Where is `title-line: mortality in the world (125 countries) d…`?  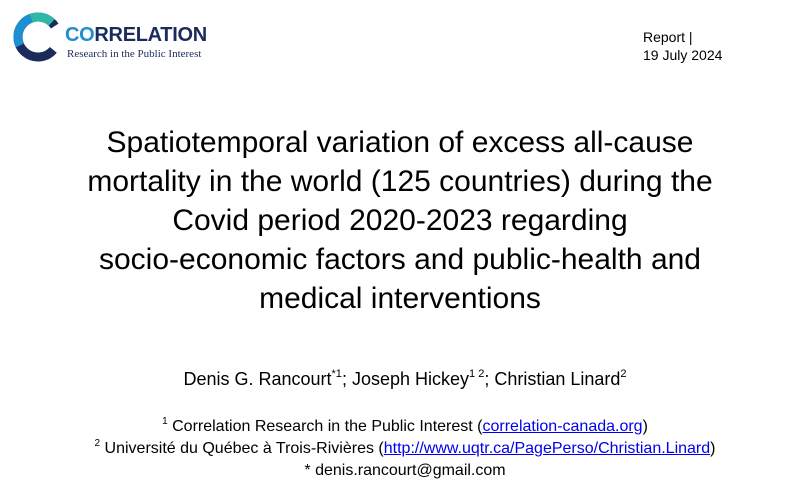
title-line: mortality in the world (125 countries) d… is located at coordinates (400, 181).